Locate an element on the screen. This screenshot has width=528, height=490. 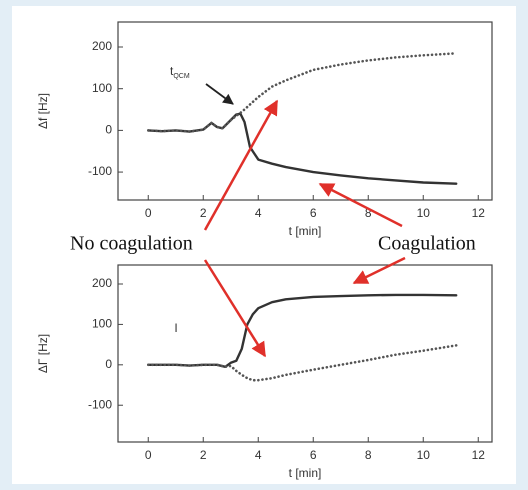
annotation: No coagulation is located at coordinates (131, 244).